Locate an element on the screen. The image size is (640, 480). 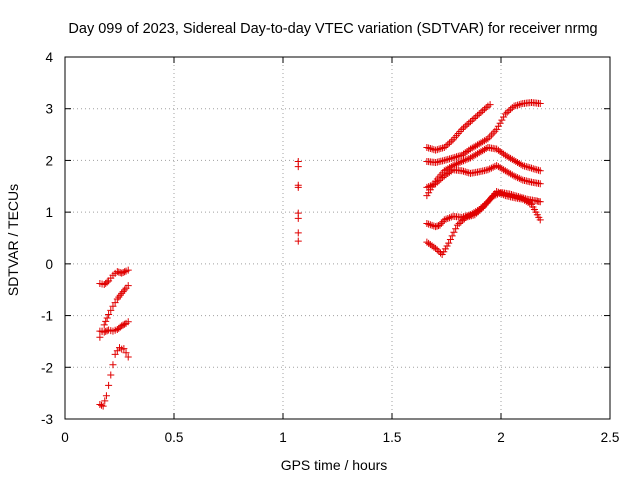
x-tick-label: 2 is located at coordinates (501, 437).